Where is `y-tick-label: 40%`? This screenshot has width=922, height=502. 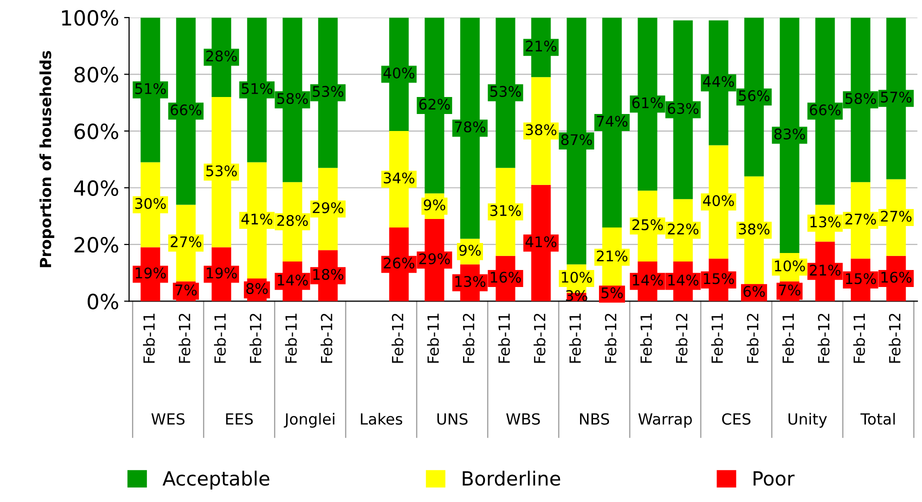 y-tick-label: 40% is located at coordinates (96, 188).